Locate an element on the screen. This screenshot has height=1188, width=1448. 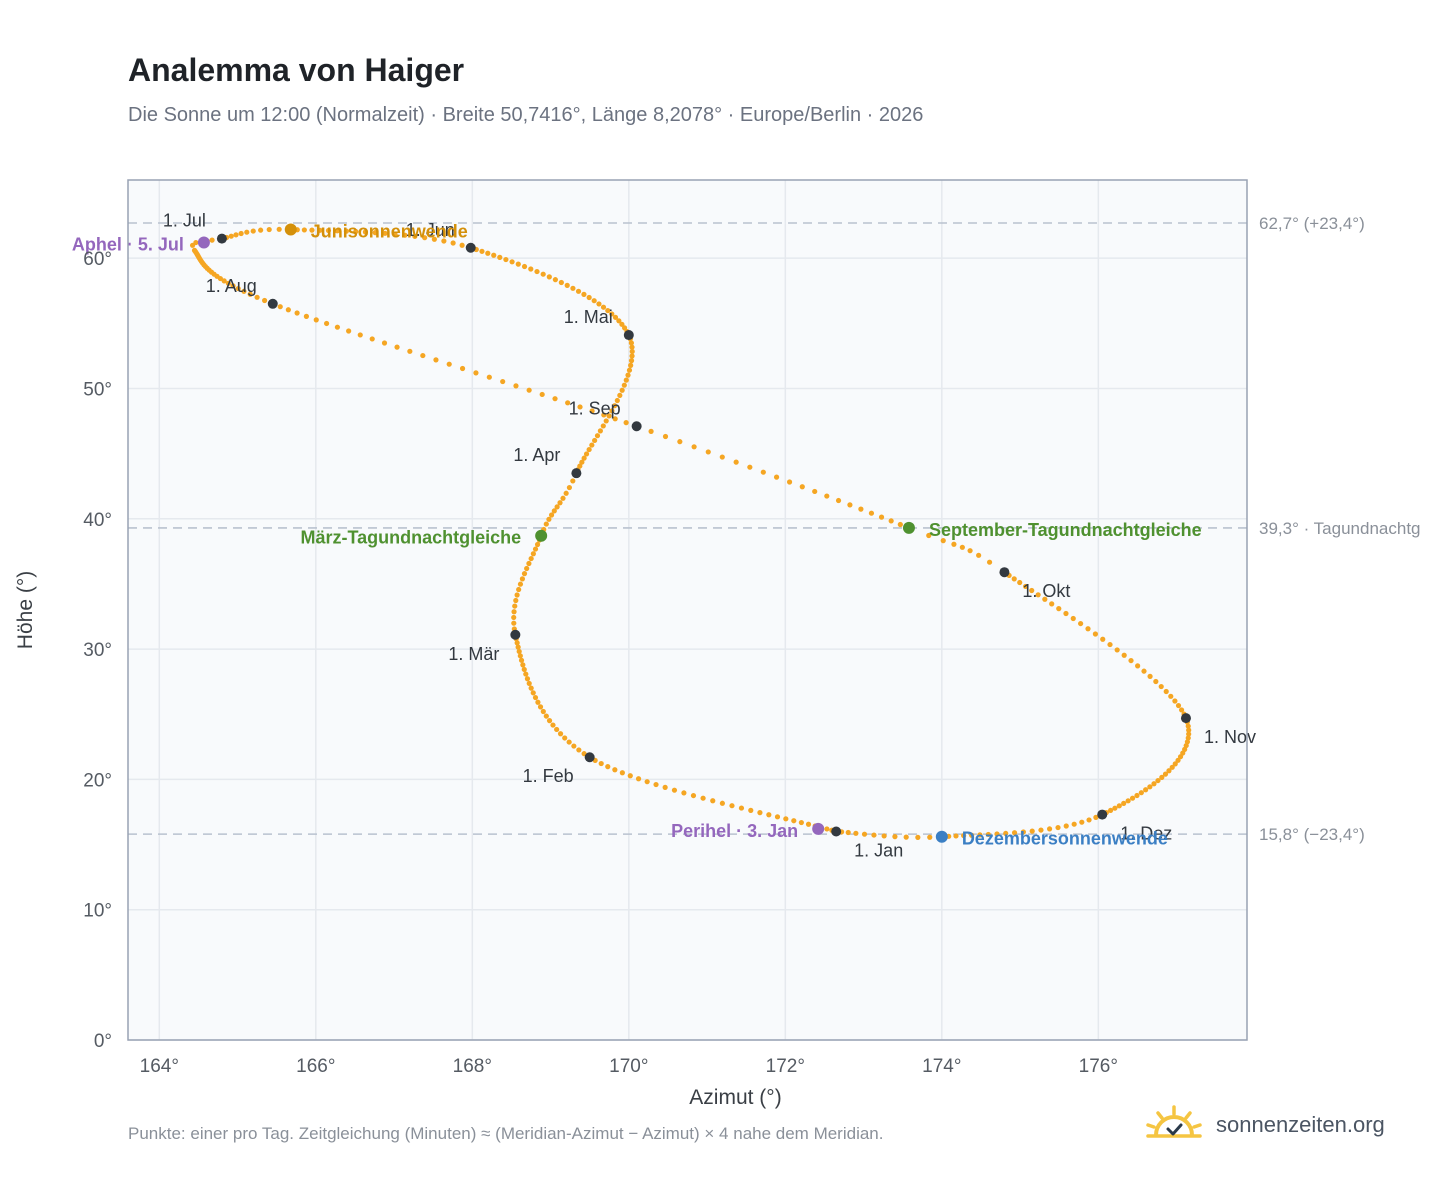
month-marker-label: 1. Jun is located at coordinates (430, 230).